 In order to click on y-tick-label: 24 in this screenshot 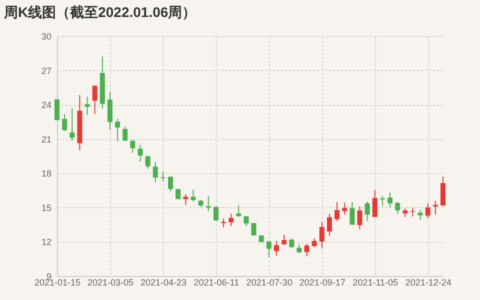, I will do `click(46, 105)`.